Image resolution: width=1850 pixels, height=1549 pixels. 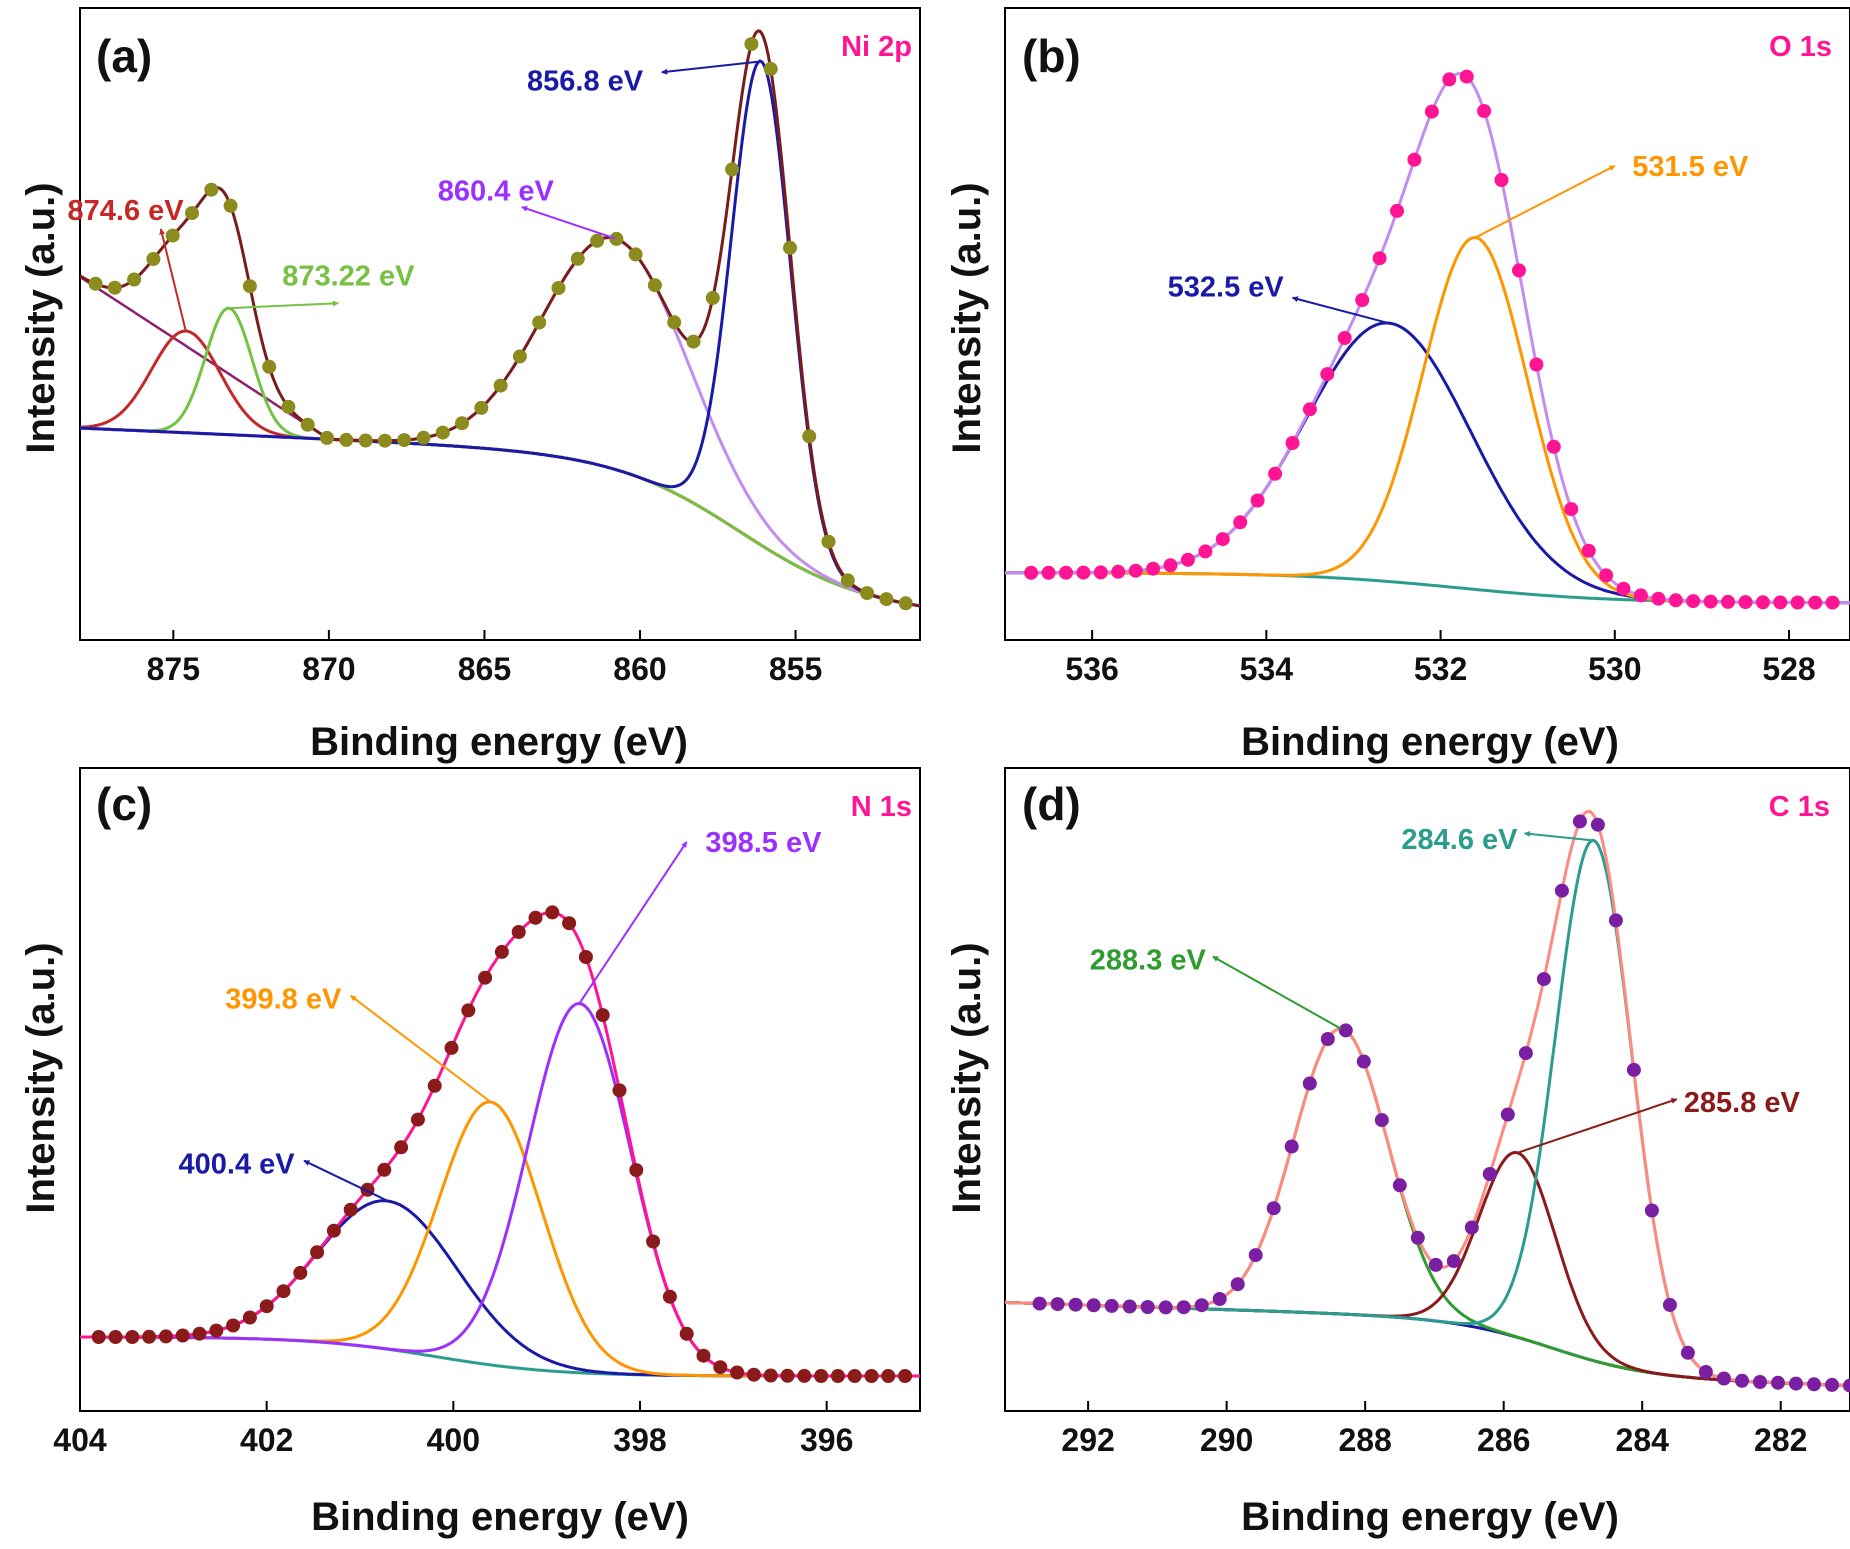 I want to click on panel-a-baseline, so click(x=500, y=517).